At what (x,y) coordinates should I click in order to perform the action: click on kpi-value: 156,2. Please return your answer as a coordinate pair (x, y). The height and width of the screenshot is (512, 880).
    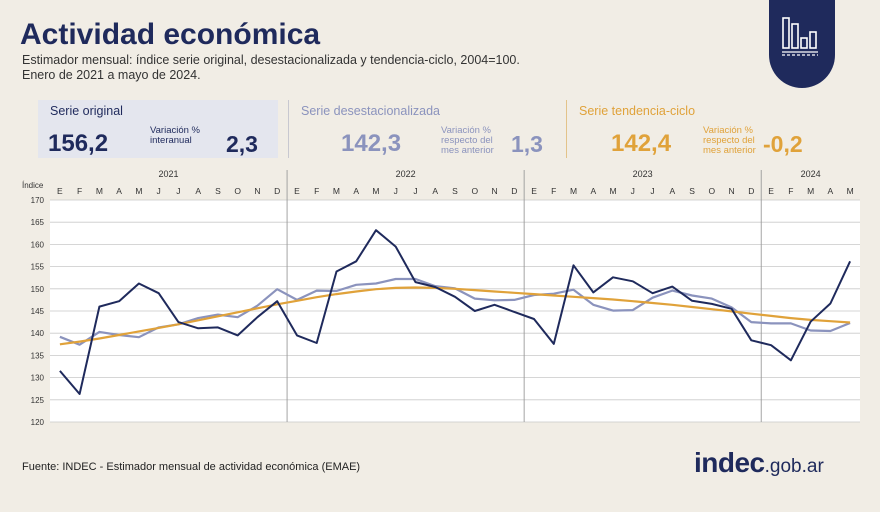
    Looking at the image, I should click on (78, 143).